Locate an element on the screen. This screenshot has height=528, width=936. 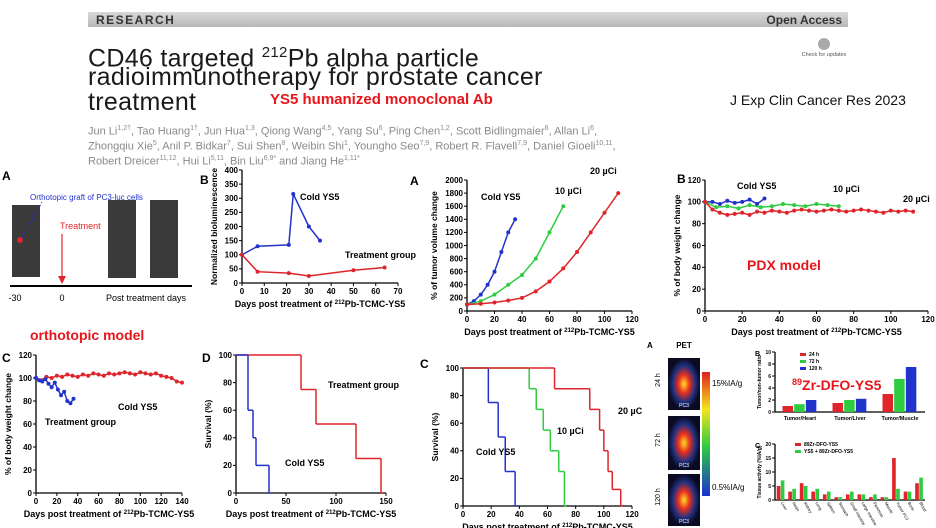
subtitle: YS5 humanized monoclonal Ab is located at coordinates (381, 99).